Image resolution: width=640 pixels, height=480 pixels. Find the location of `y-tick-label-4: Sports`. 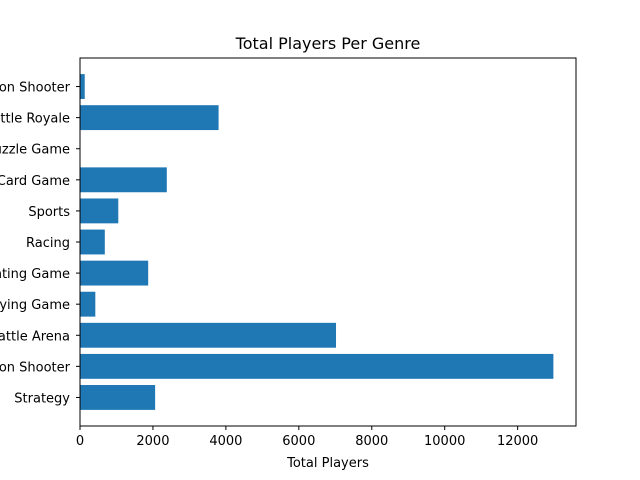

y-tick-label-4: Sports is located at coordinates (49, 212).